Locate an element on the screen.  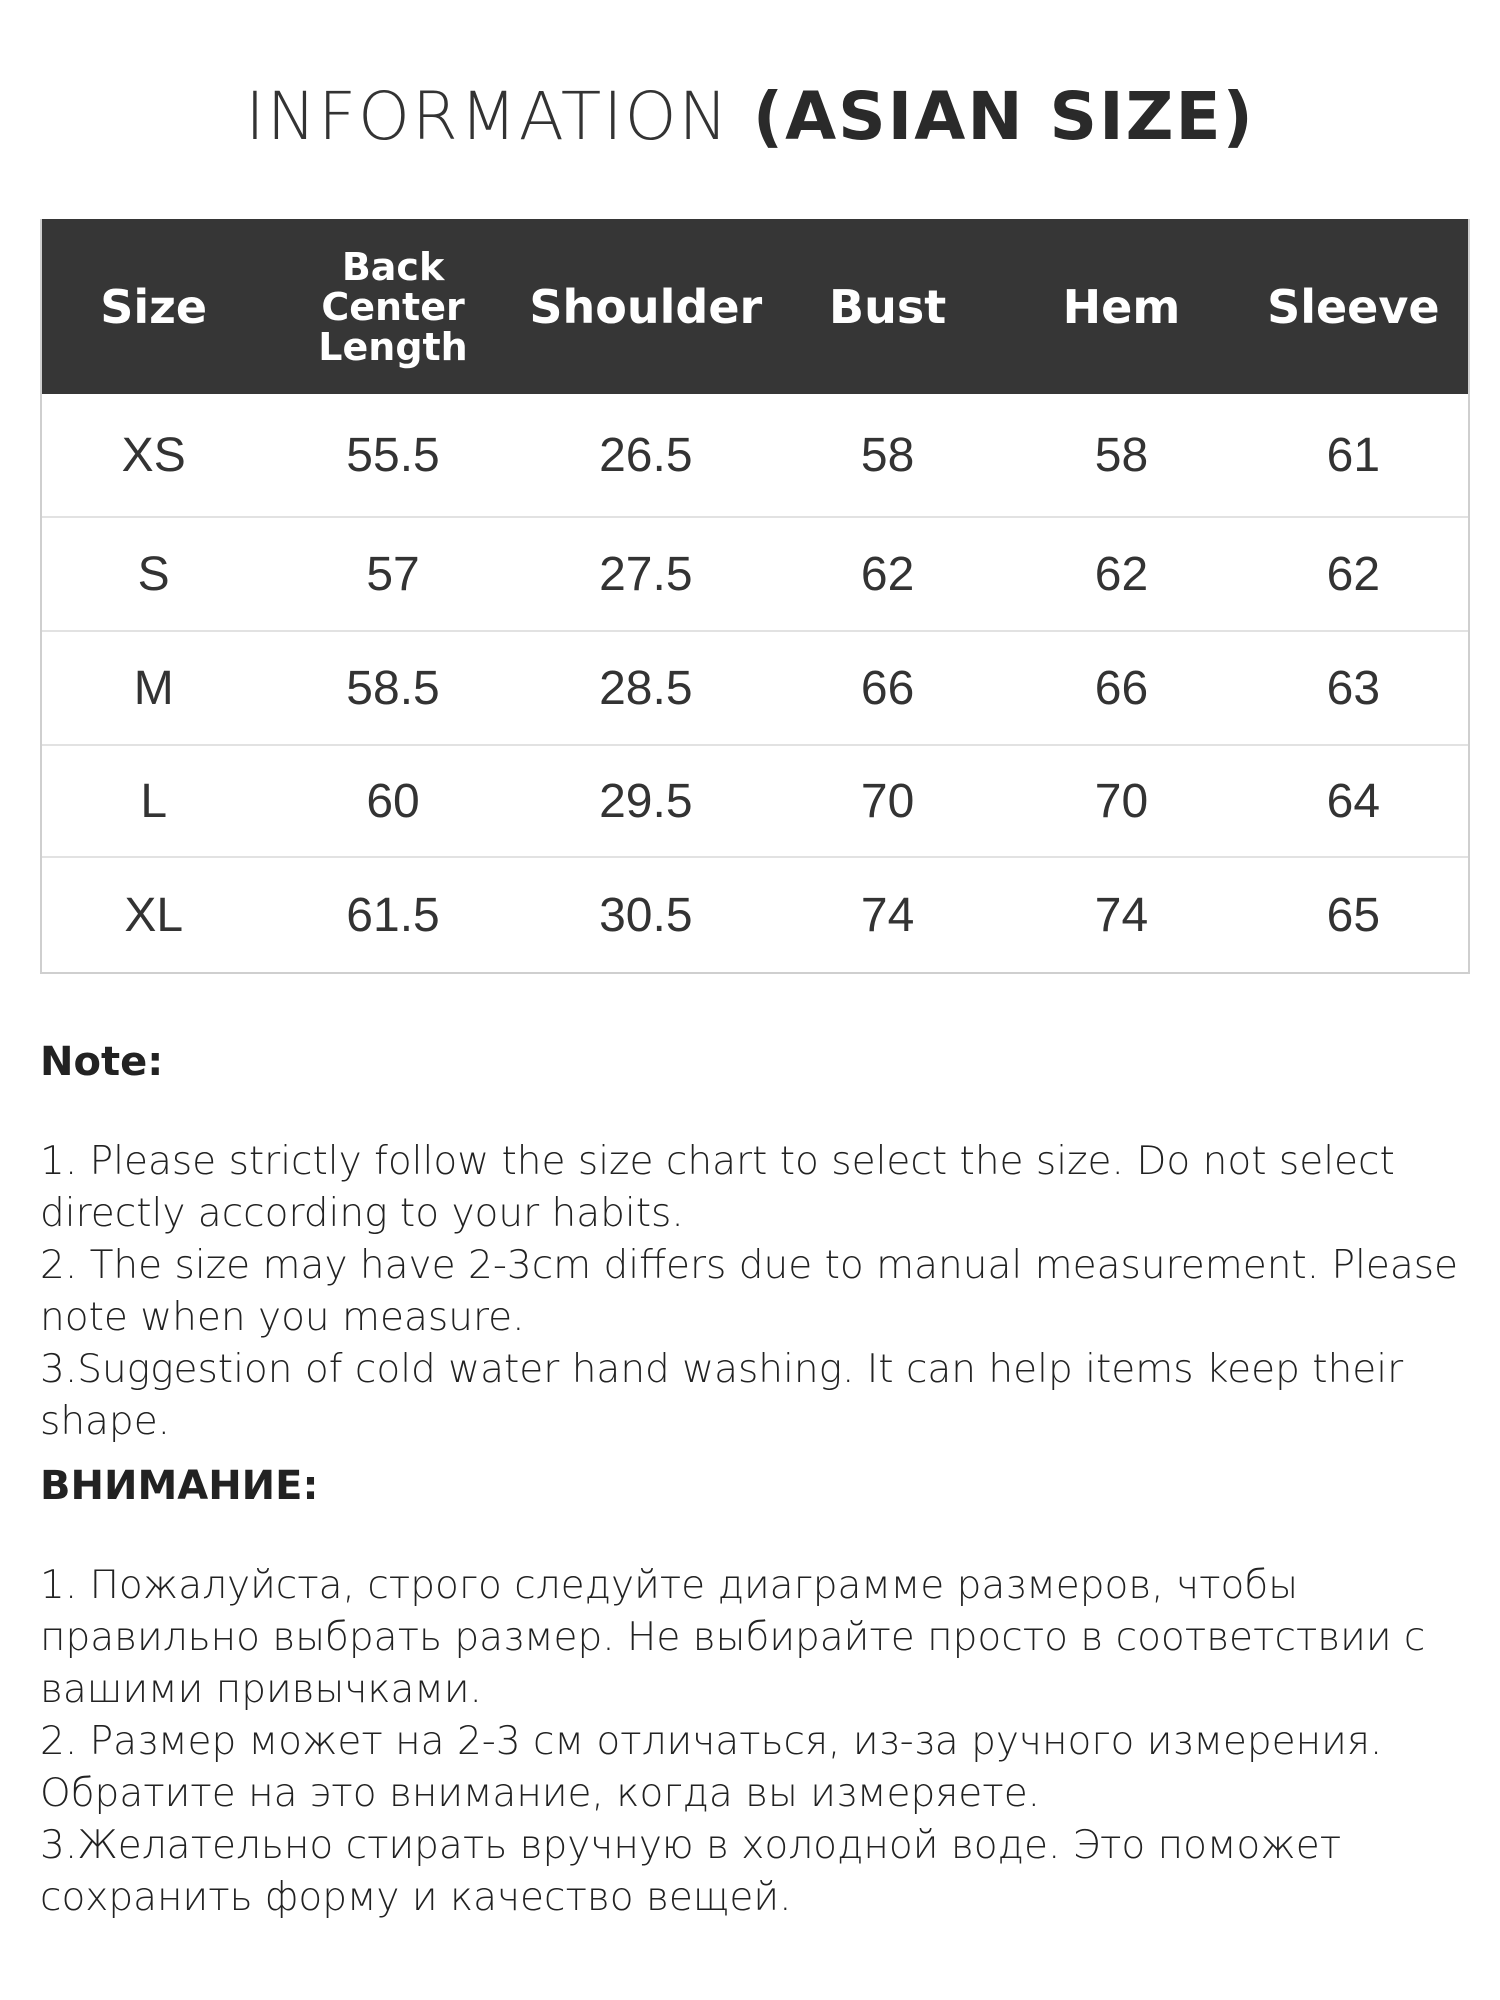
table-cell: 63 is located at coordinates (1353, 688).